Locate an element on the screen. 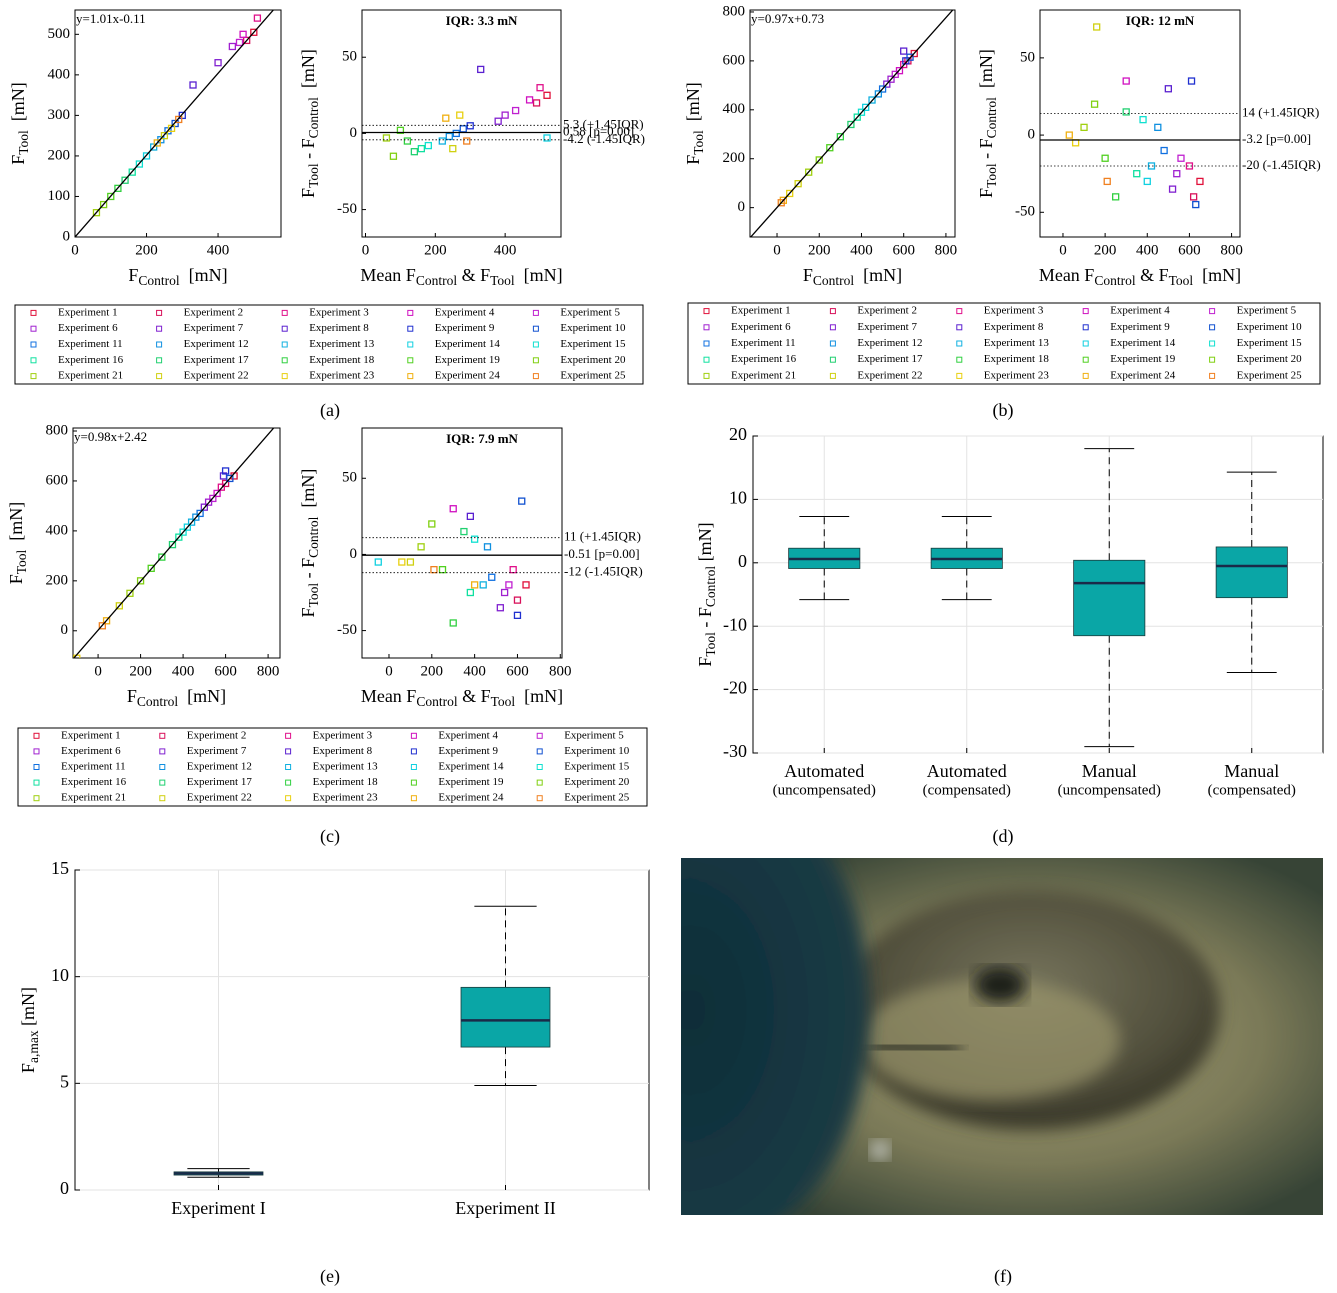 The height and width of the screenshot is (1293, 1337). axis-label-subscript: a,max is located at coordinates (33, 1046).